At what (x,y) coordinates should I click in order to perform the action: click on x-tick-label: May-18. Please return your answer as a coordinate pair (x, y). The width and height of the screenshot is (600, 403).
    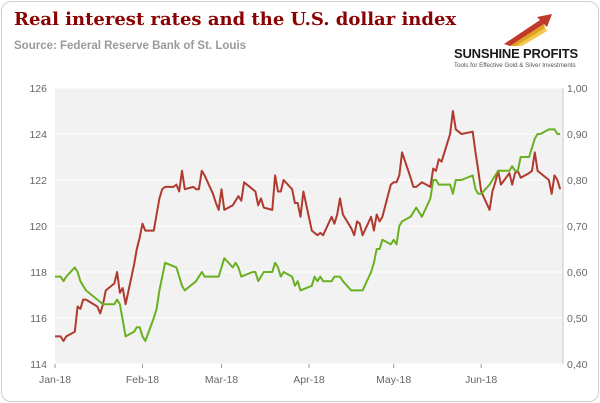
    Looking at the image, I should click on (393, 380).